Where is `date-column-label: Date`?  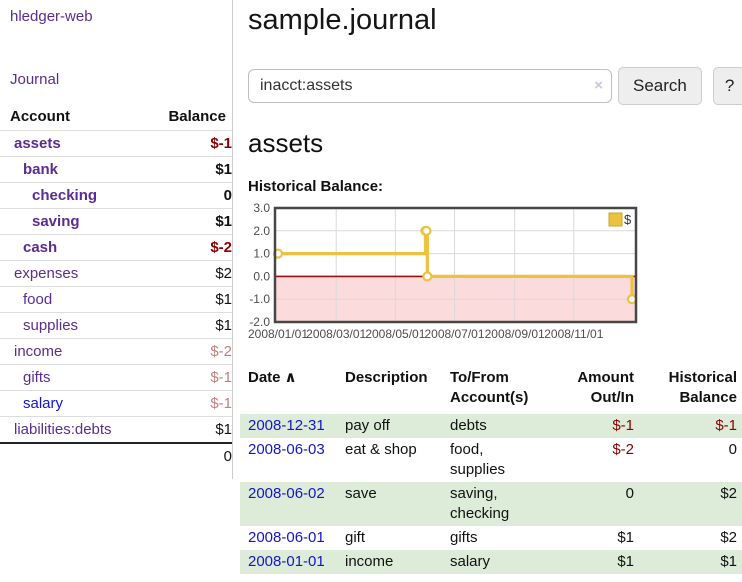
date-column-label: Date is located at coordinates (264, 377).